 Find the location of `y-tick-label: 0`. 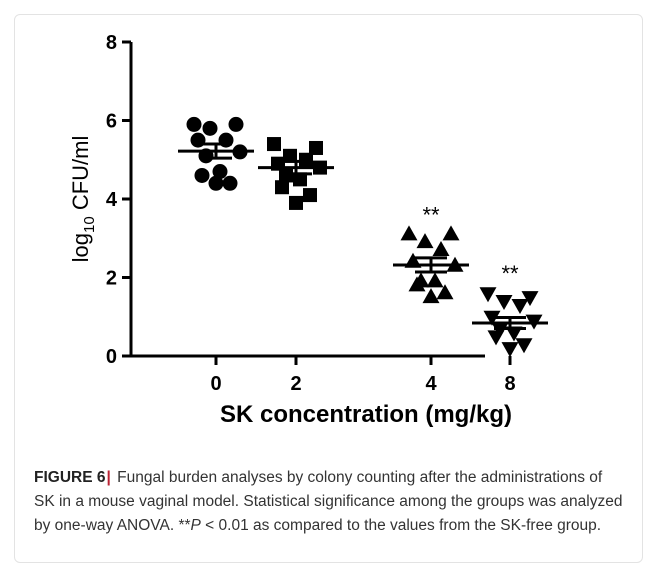

y-tick-label: 0 is located at coordinates (111, 357).